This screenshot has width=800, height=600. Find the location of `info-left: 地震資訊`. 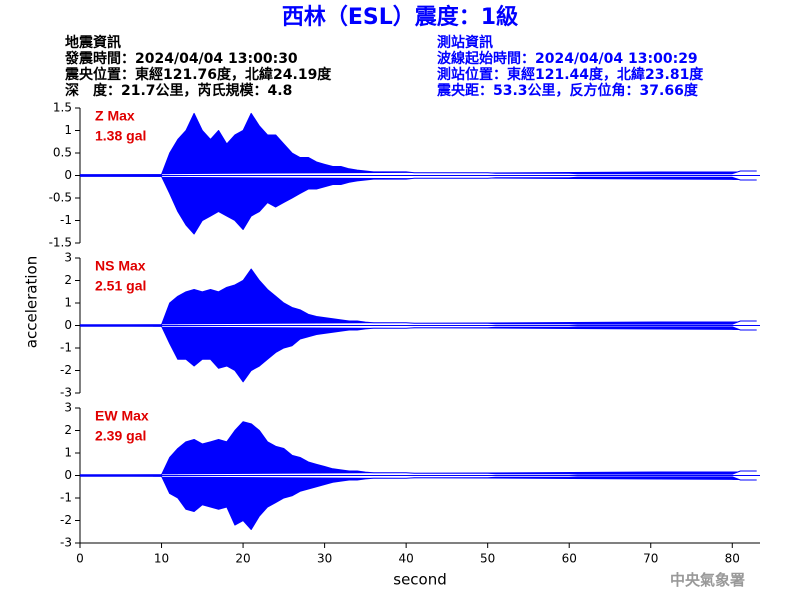

info-left: 地震資訊 is located at coordinates (93, 42).